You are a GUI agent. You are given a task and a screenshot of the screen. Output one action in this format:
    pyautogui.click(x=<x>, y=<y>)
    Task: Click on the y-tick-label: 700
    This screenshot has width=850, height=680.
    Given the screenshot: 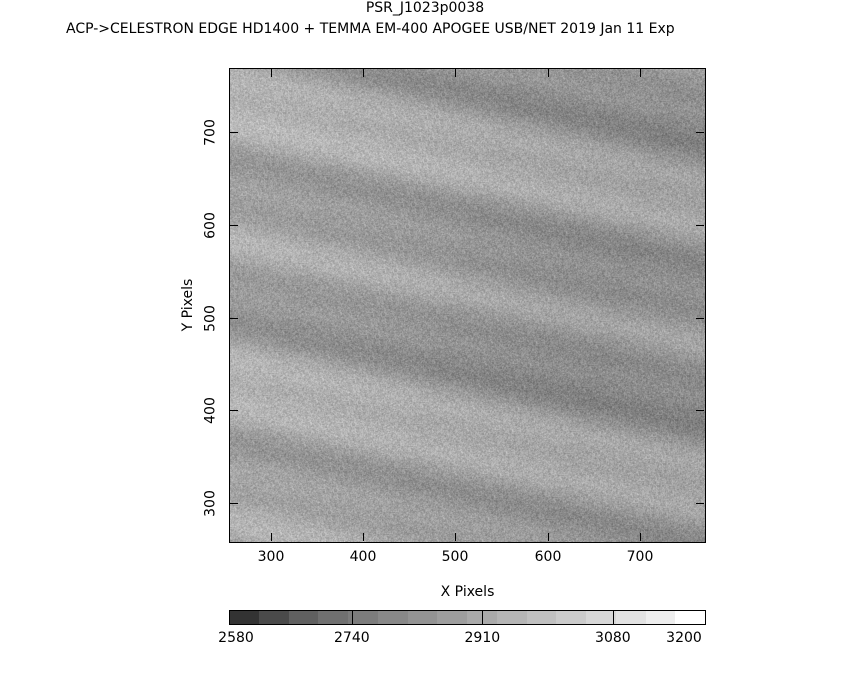 What is the action you would take?
    pyautogui.click(x=210, y=132)
    